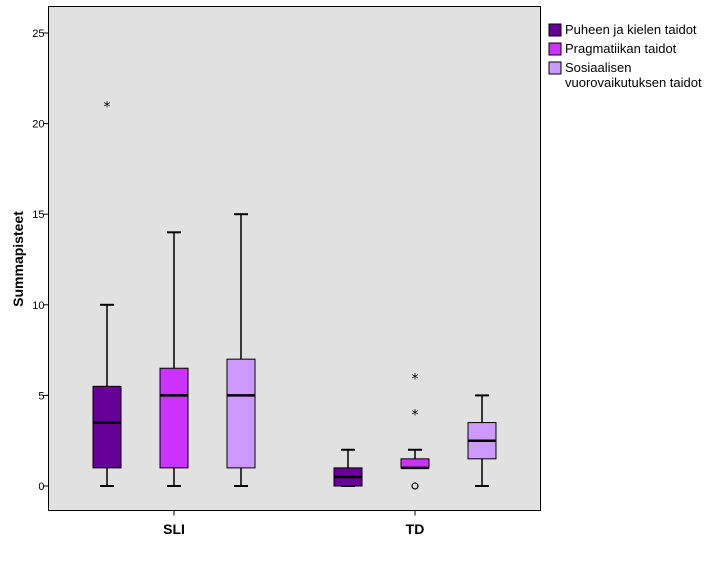 This screenshot has width=722, height=578. What do you see at coordinates (415, 529) in the screenshot?
I see `x-category-label: TD` at bounding box center [415, 529].